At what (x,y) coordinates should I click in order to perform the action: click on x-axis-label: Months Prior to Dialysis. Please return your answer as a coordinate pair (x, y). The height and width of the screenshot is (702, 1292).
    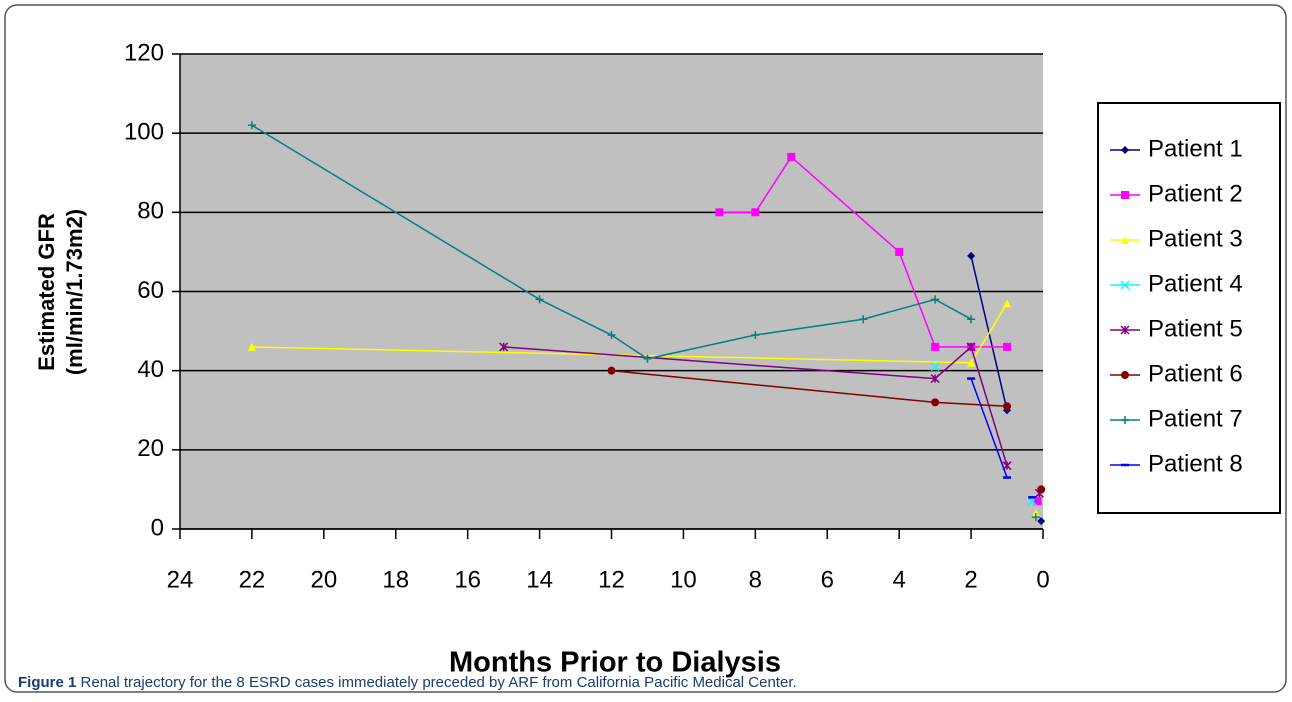
    Looking at the image, I should click on (615, 663).